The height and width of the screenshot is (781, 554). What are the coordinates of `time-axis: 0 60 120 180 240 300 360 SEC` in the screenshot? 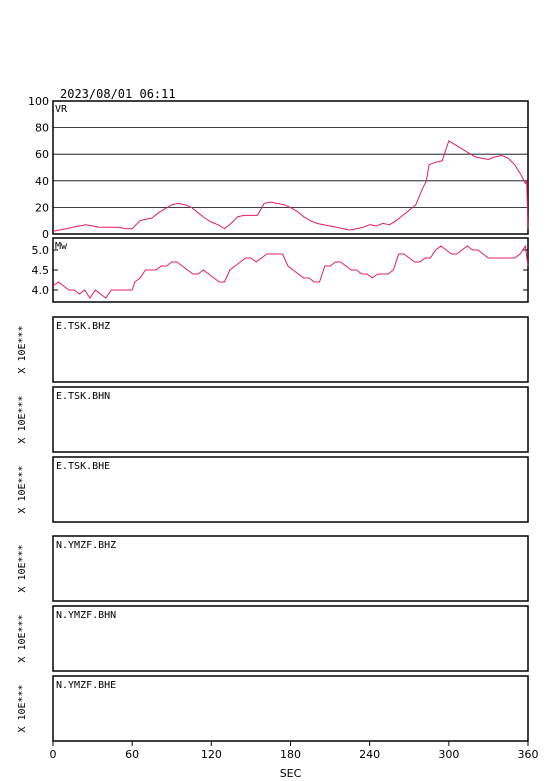 It's located at (294, 760).